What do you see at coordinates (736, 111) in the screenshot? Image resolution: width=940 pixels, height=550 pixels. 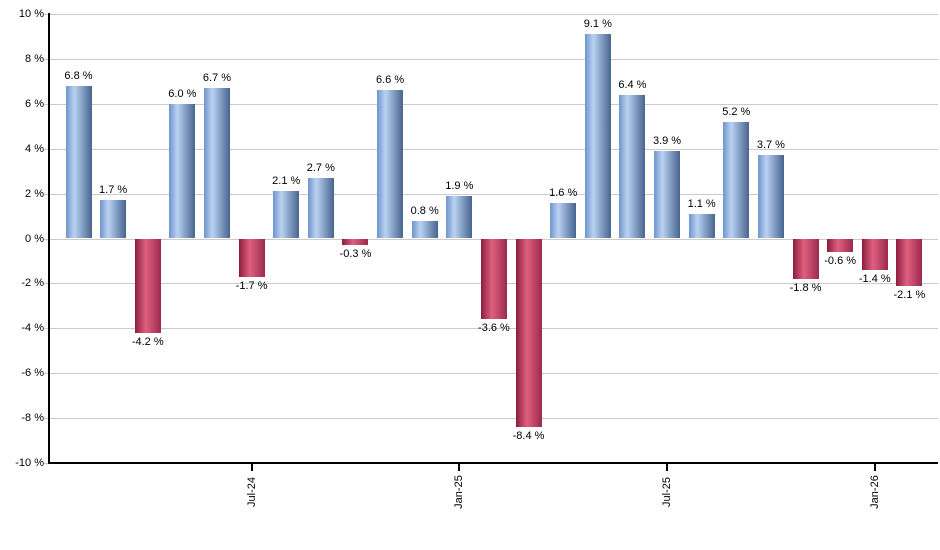 I see `bar-value-label: 5.2 %` at bounding box center [736, 111].